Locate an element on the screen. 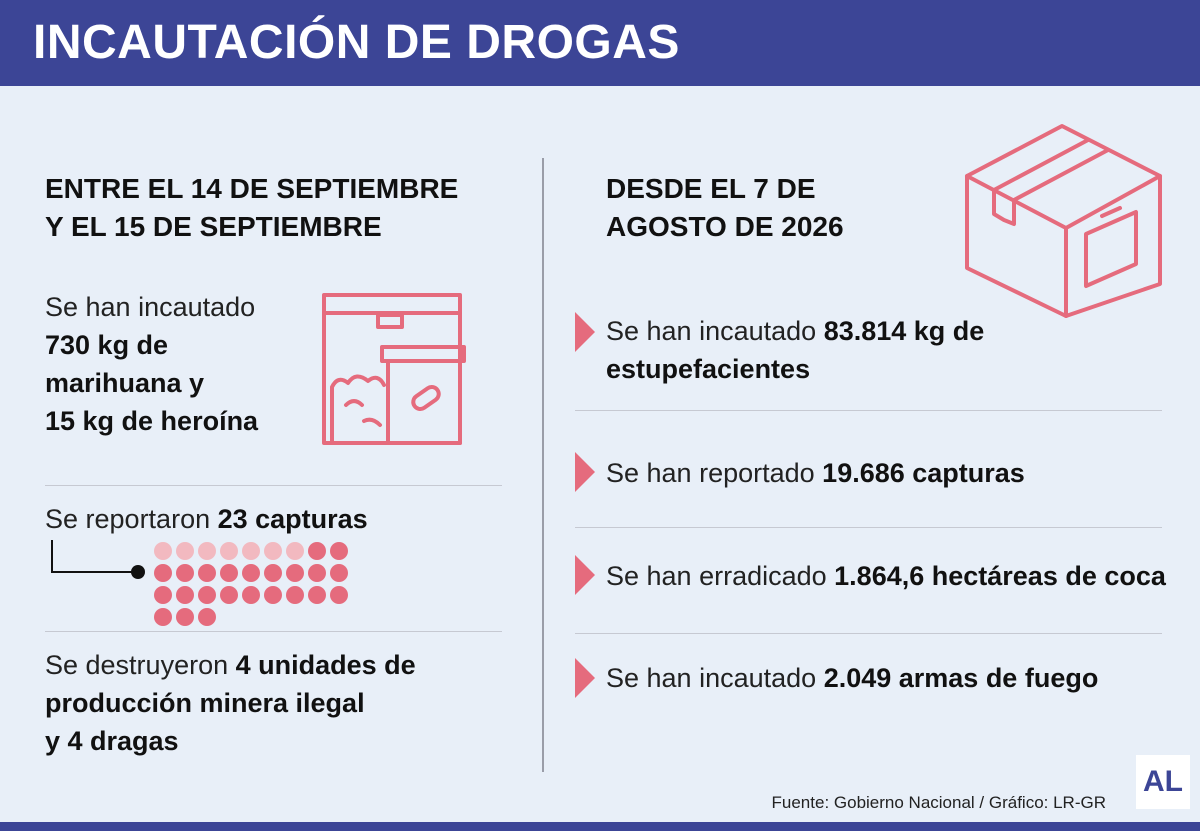 The image size is (1200, 831). header-banner: INCAUTACIÓN DE DROGAS is located at coordinates (600, 43).